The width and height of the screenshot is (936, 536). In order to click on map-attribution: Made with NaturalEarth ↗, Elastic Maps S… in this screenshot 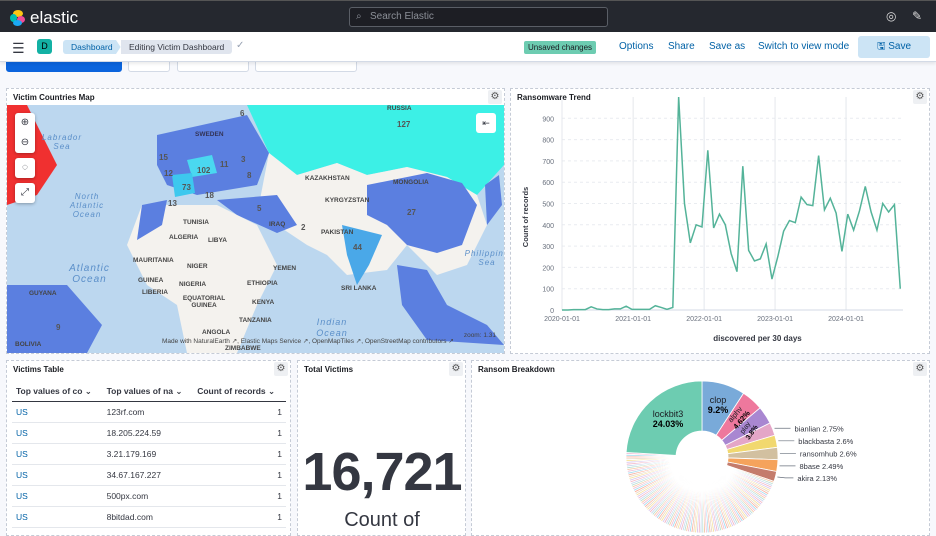, I will do `click(308, 341)`.